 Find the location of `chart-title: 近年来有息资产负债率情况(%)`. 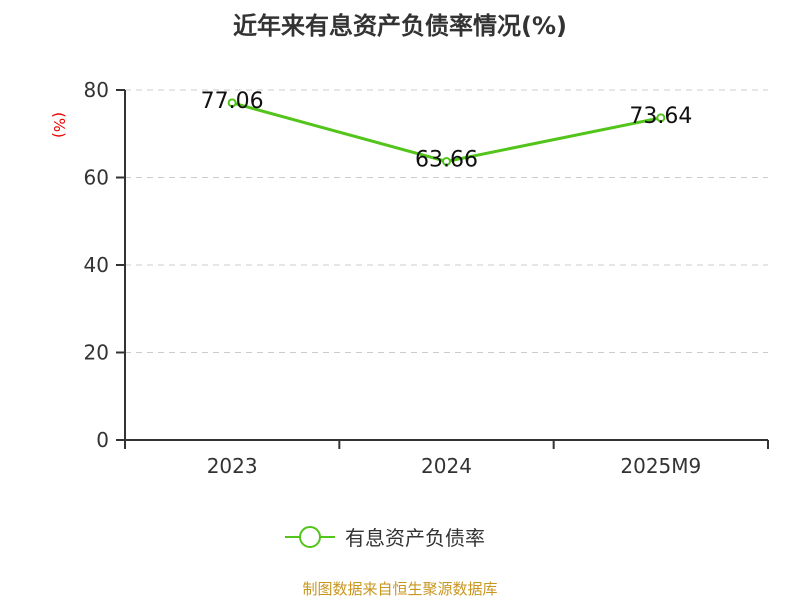

chart-title: 近年来有息资产负债率情况(%) is located at coordinates (400, 26).